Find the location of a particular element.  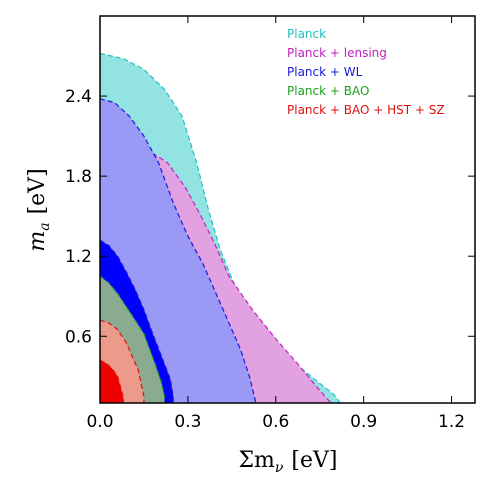

x-tick-label: 1.2 is located at coordinates (451, 422).